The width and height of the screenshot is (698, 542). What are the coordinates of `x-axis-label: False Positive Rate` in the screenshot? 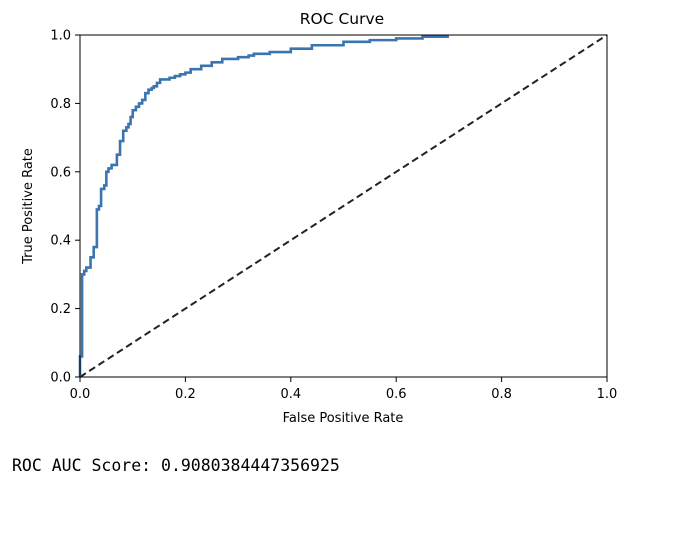 It's located at (343, 418).